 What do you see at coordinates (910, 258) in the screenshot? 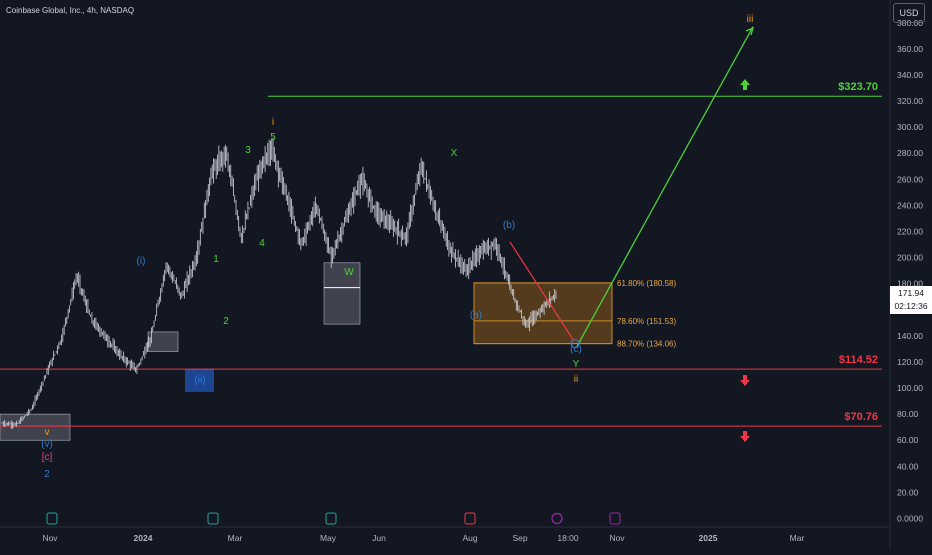
I see `y-tick-label: 200.00` at bounding box center [910, 258].